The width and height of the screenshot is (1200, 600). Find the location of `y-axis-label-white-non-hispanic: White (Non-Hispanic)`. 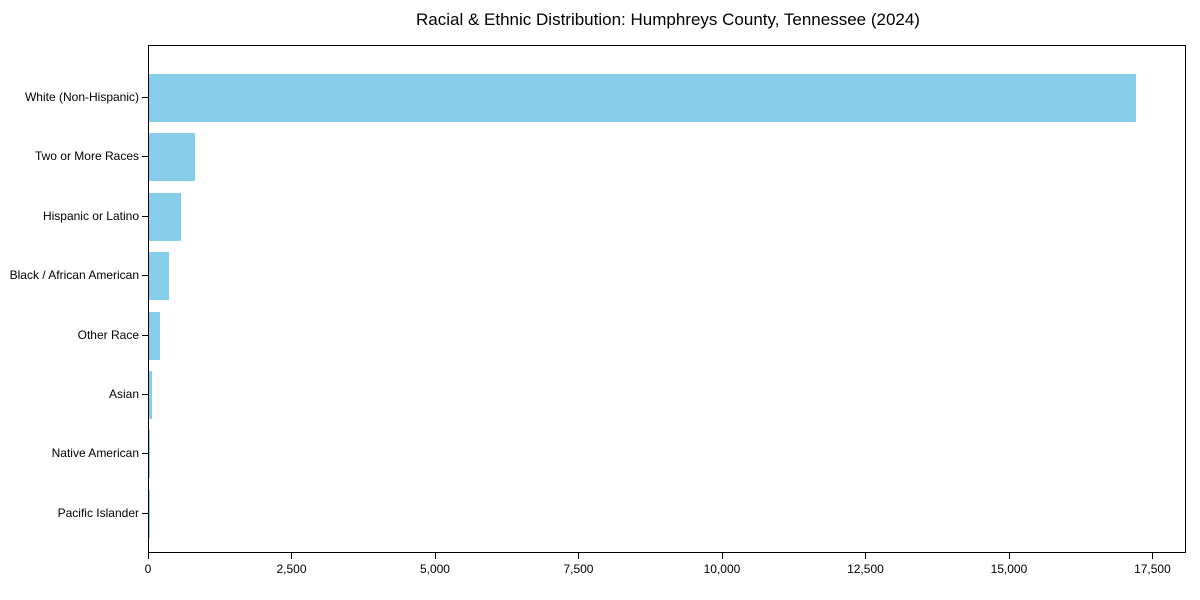

y-axis-label-white-non-hispanic: White (Non-Hispanic) is located at coordinates (81, 97).